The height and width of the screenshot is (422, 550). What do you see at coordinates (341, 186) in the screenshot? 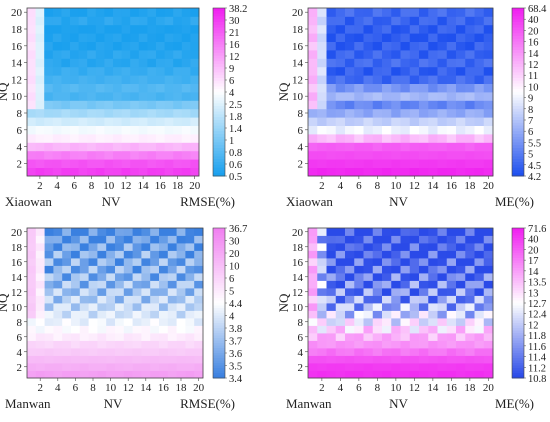
I see `x-tick-label: 4` at bounding box center [341, 186].